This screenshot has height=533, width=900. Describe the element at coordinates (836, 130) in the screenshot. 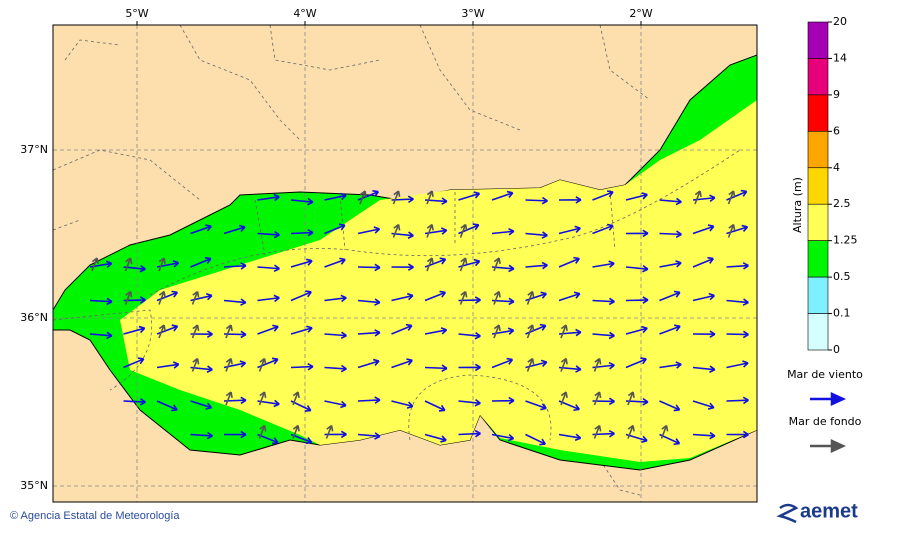

I see `colorbar-label: 6` at that location.